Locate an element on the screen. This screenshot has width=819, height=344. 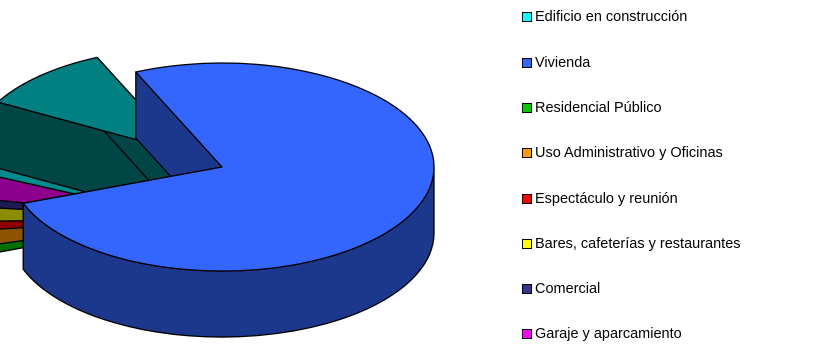
legend-swatch-espectaculo-y-reunion is located at coordinates (527, 199).